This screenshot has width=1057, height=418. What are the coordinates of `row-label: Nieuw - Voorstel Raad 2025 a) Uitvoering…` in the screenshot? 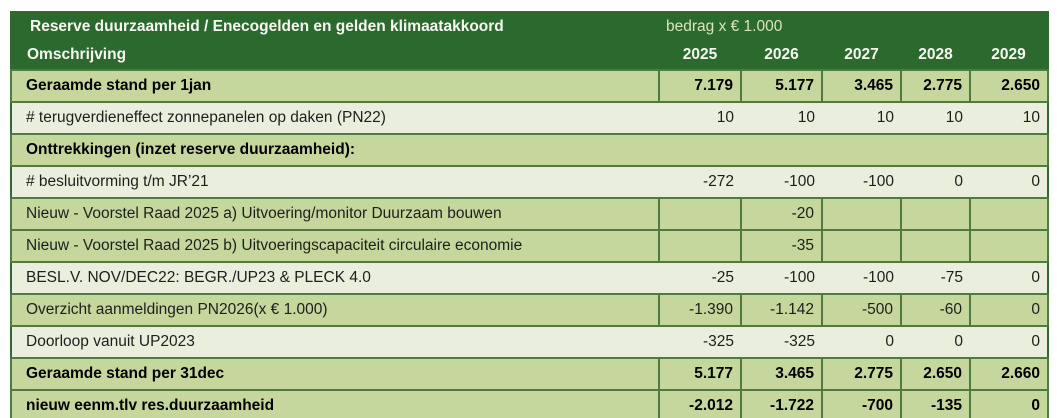 It's located at (335, 214).